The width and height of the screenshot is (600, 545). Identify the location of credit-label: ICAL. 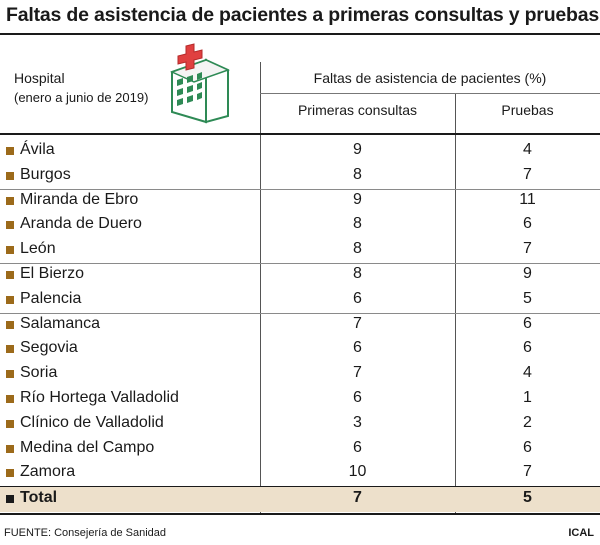
(581, 533).